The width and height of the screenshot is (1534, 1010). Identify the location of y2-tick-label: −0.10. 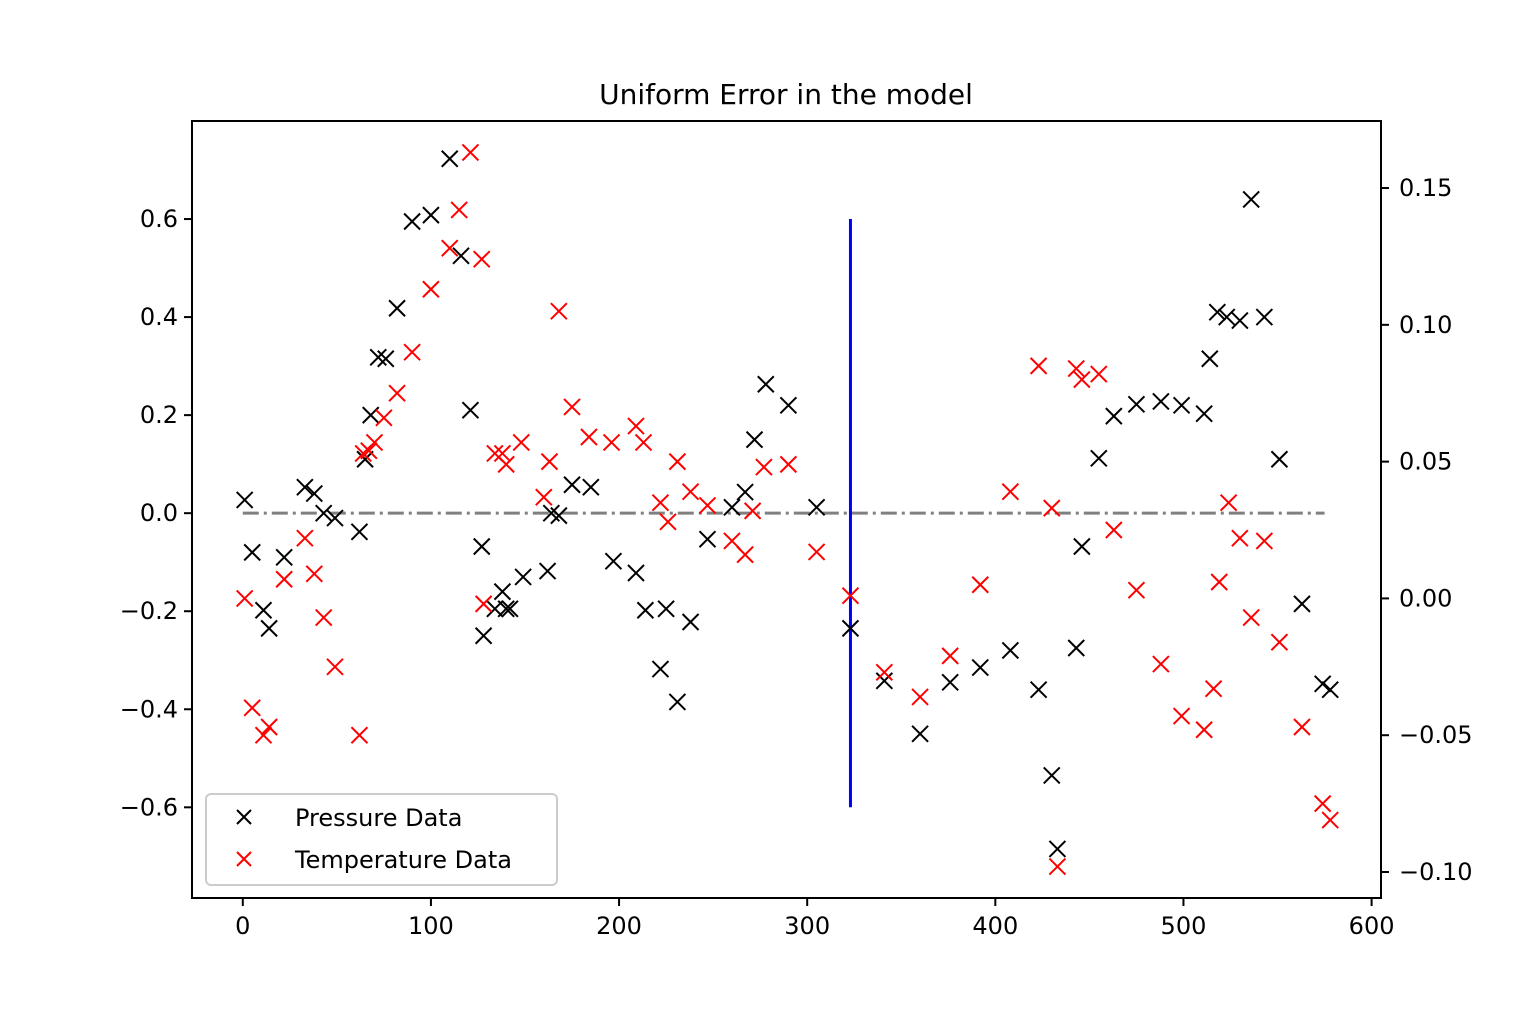
(1436, 872).